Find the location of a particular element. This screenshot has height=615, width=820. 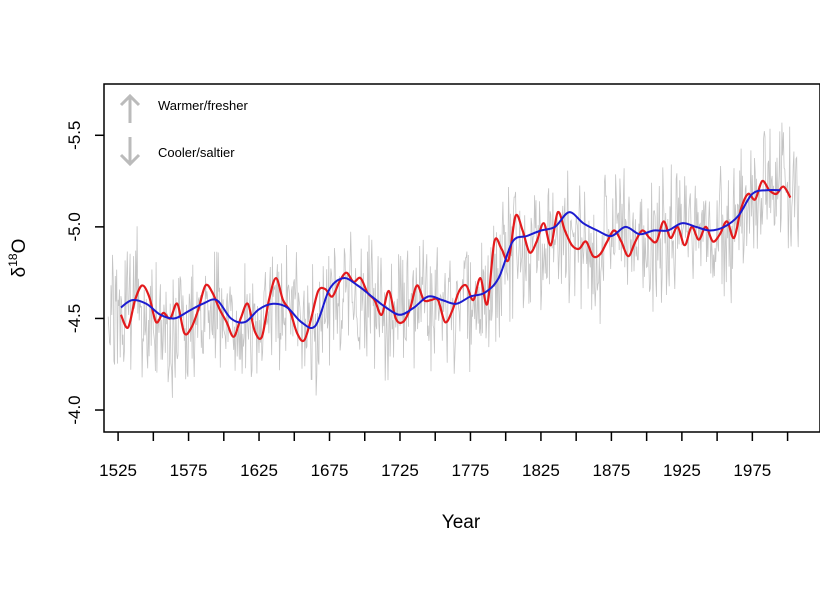

x-axis: 1525 1575 1625 1675 1725 1775 1825 1875 1925 1975 is located at coordinates (444, 456).